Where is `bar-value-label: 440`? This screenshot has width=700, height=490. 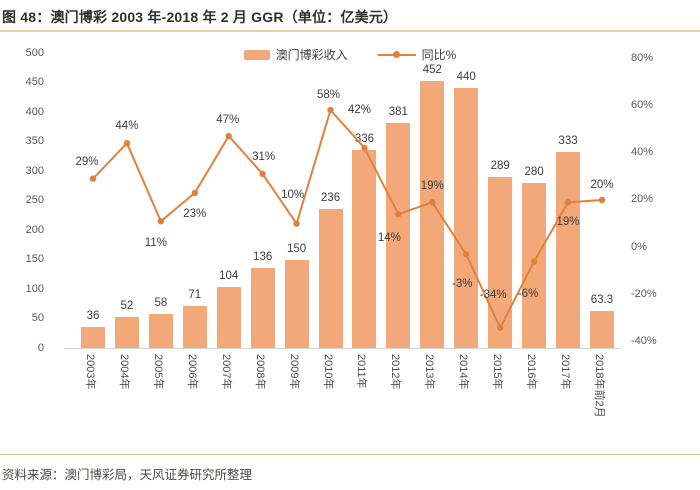 bar-value-label: 440 is located at coordinates (466, 77).